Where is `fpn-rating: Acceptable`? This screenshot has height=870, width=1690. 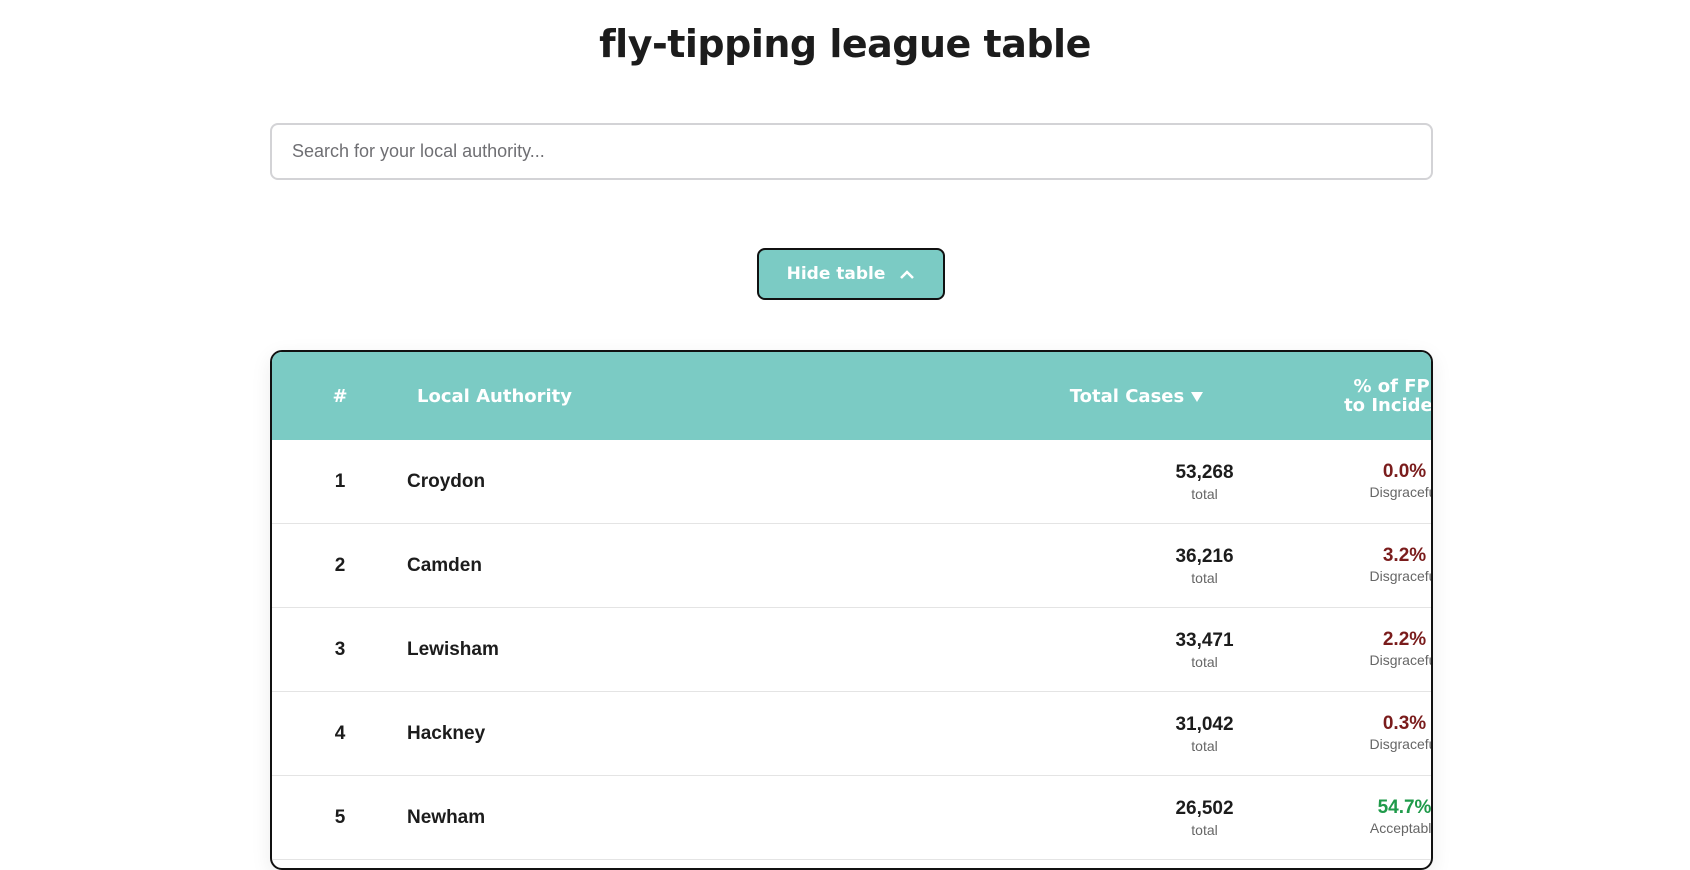
fpn-rating: Acceptable is located at coordinates (1401, 827).